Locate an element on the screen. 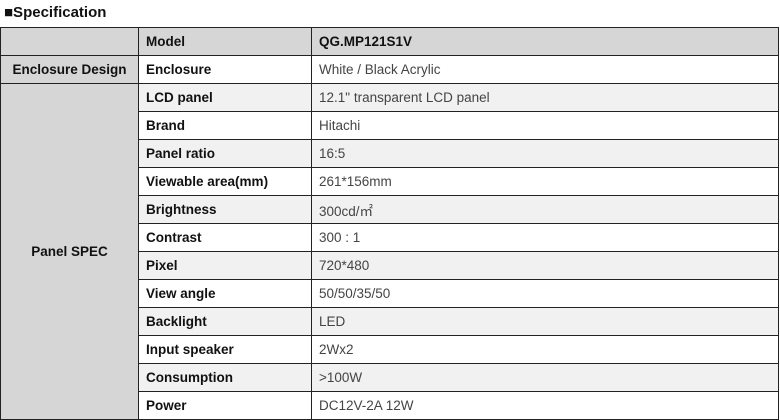  spec-label: View angle is located at coordinates (225, 293).